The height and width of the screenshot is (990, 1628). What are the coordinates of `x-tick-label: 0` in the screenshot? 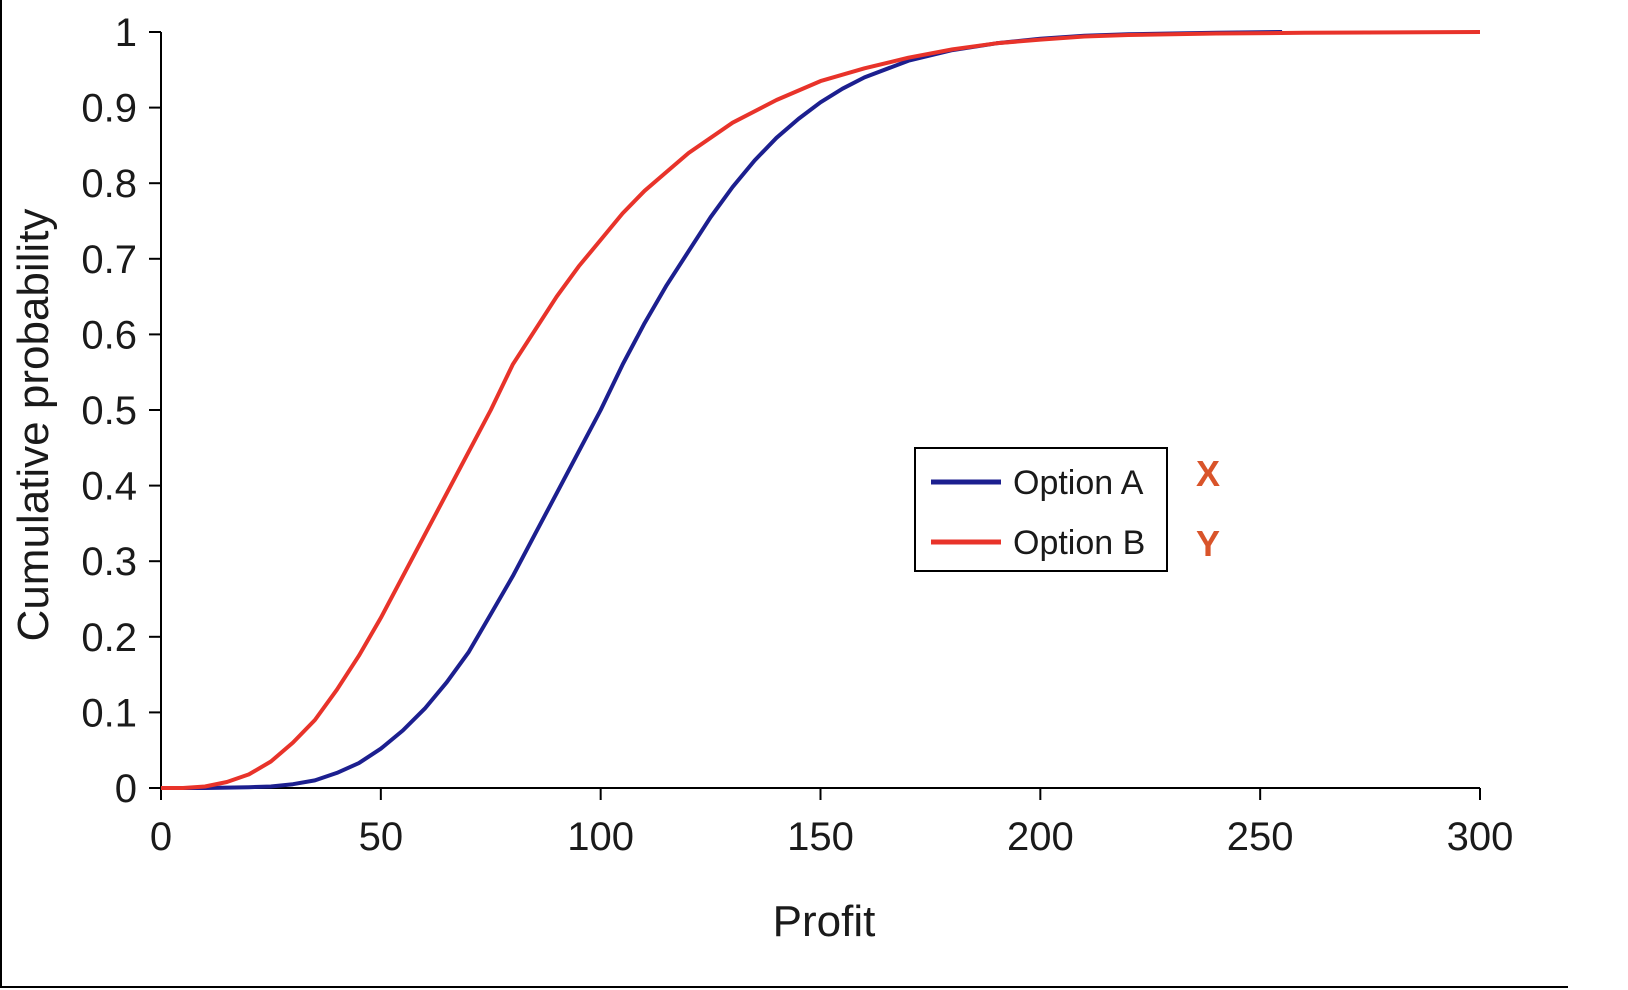 It's located at (161, 837).